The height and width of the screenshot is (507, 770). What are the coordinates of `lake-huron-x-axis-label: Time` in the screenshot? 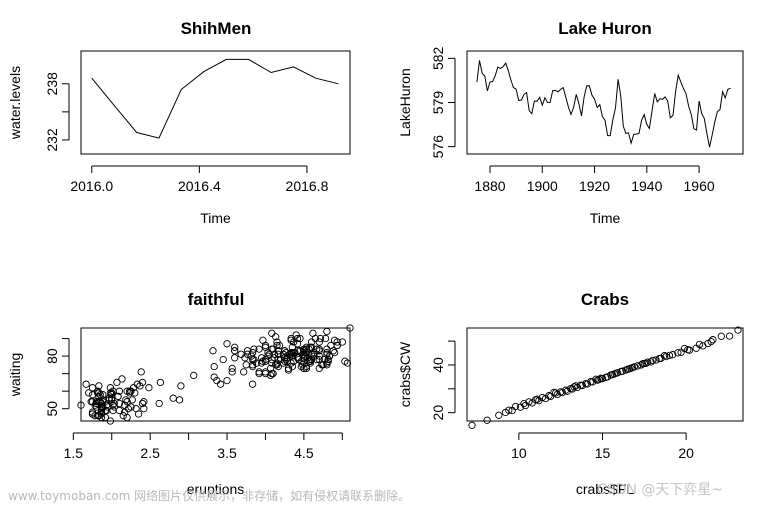 It's located at (605, 218).